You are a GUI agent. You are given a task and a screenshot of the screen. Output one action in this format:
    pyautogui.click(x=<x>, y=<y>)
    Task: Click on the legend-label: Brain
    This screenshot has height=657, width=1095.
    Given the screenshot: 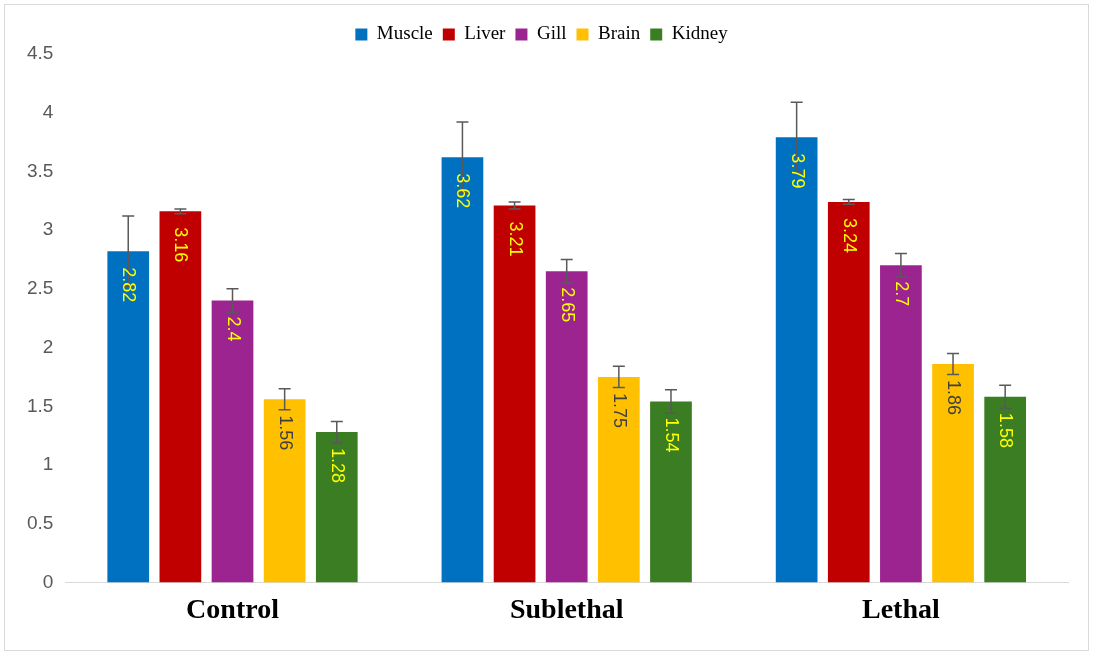 What is the action you would take?
    pyautogui.click(x=619, y=33)
    